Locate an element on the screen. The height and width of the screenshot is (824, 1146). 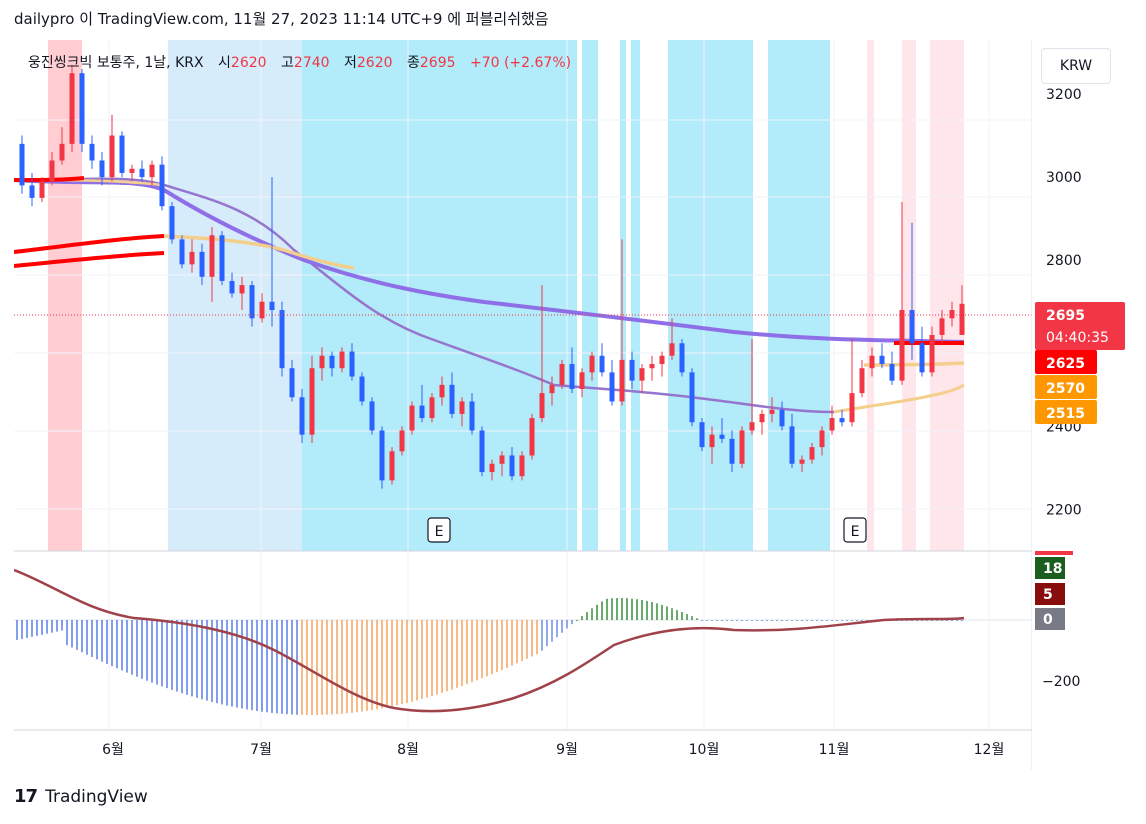
price-tag is located at coordinates (1066, 387).